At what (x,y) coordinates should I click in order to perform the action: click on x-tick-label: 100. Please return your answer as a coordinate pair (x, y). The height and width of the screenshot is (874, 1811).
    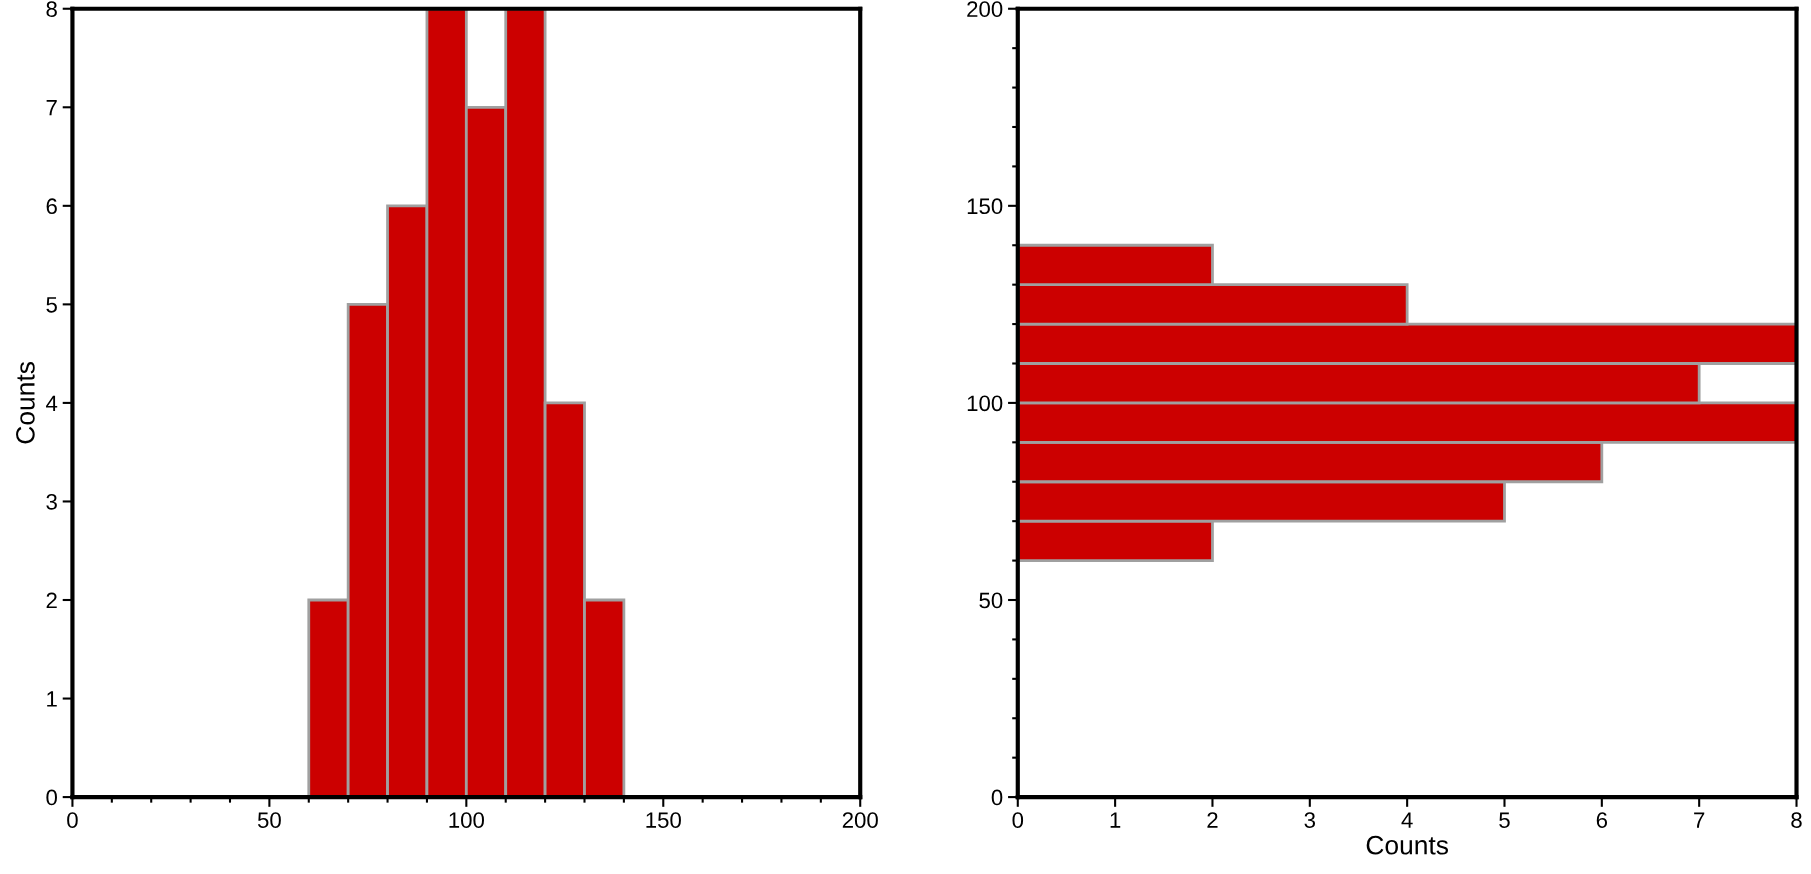
    Looking at the image, I should click on (466, 820).